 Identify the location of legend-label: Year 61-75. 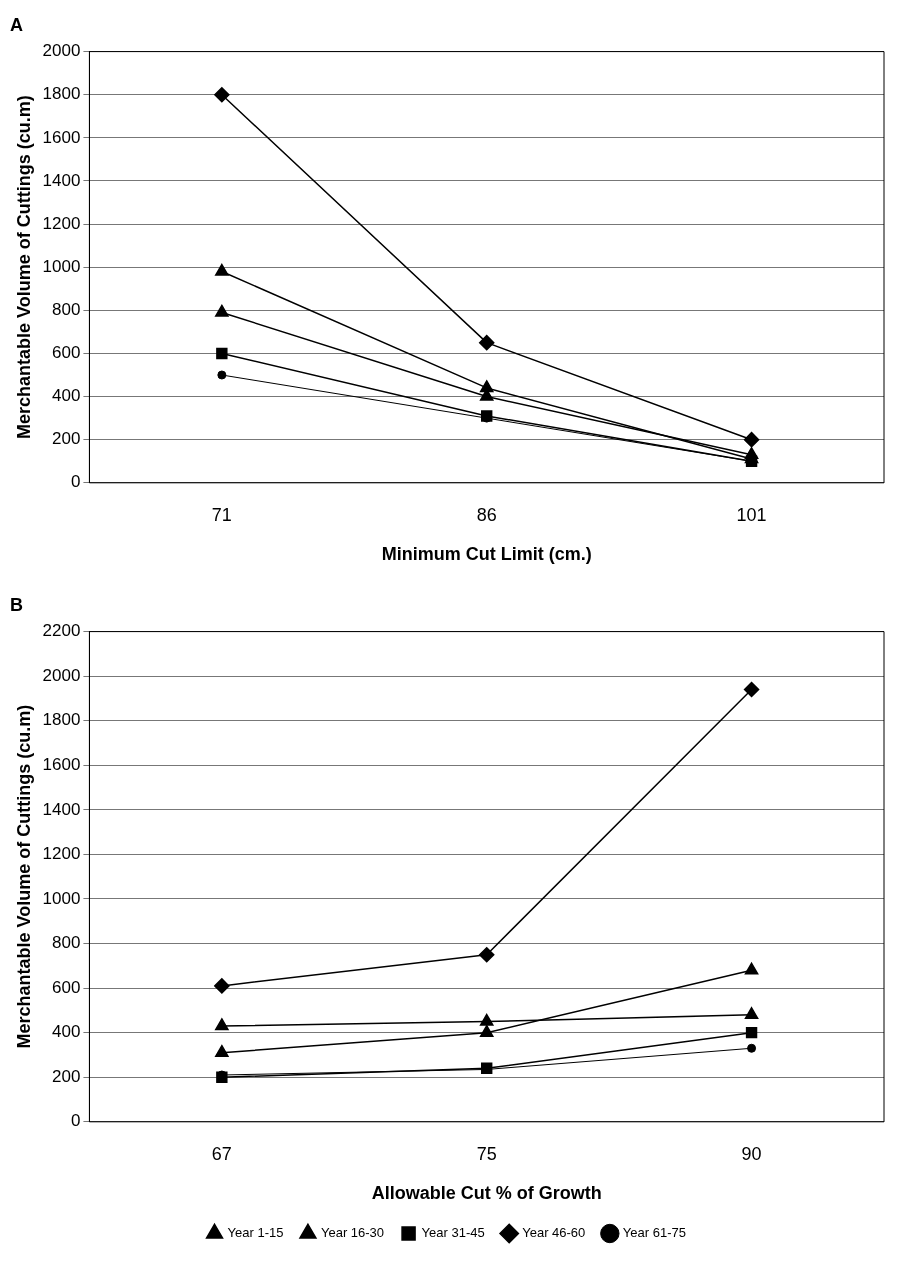
(654, 1233).